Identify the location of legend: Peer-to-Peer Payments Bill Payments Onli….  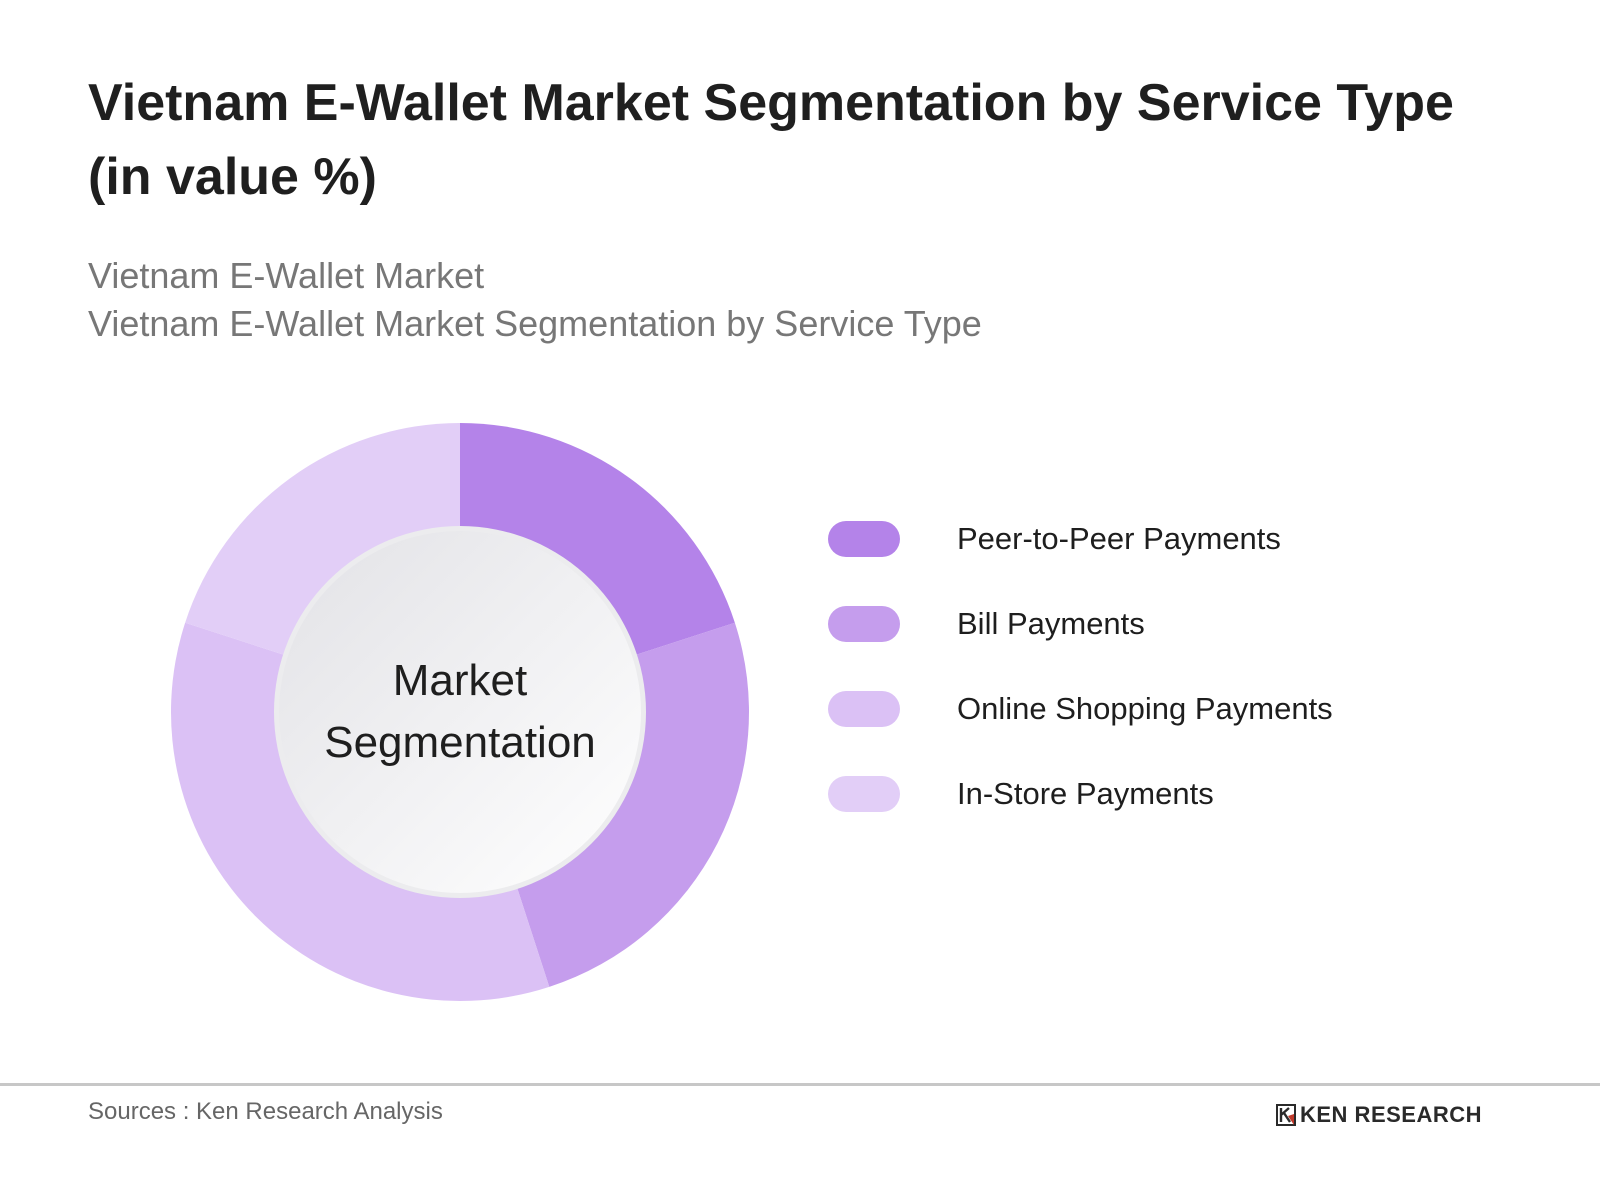
(1080, 688).